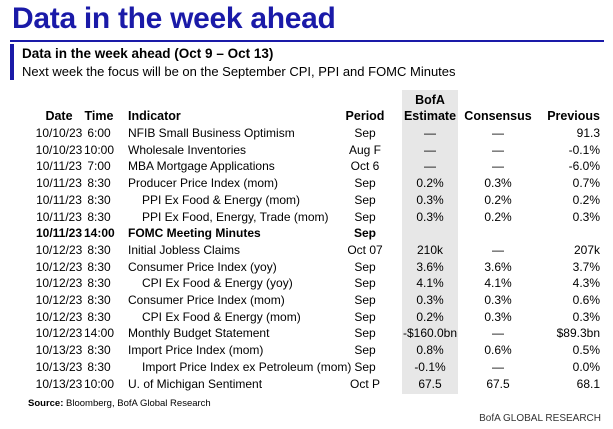 The width and height of the screenshot is (613, 429). I want to click on cell-indicator: U. of Michigan Sentiment, so click(195, 383).